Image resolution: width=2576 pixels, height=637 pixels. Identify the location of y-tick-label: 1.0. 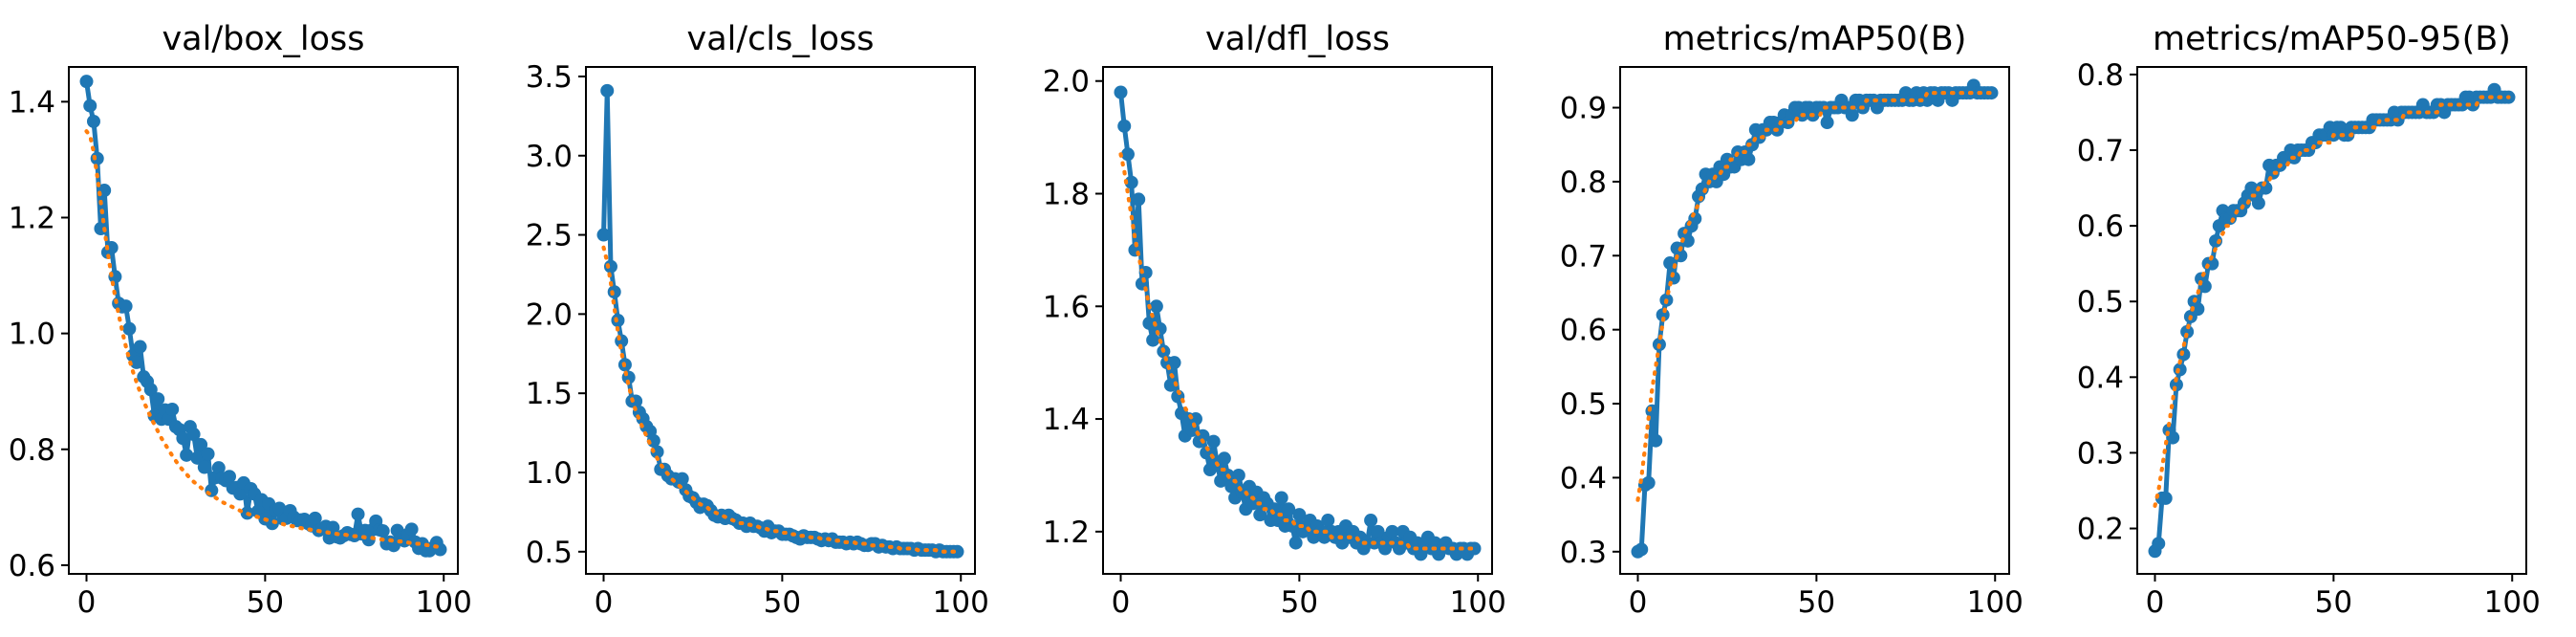
(549, 473).